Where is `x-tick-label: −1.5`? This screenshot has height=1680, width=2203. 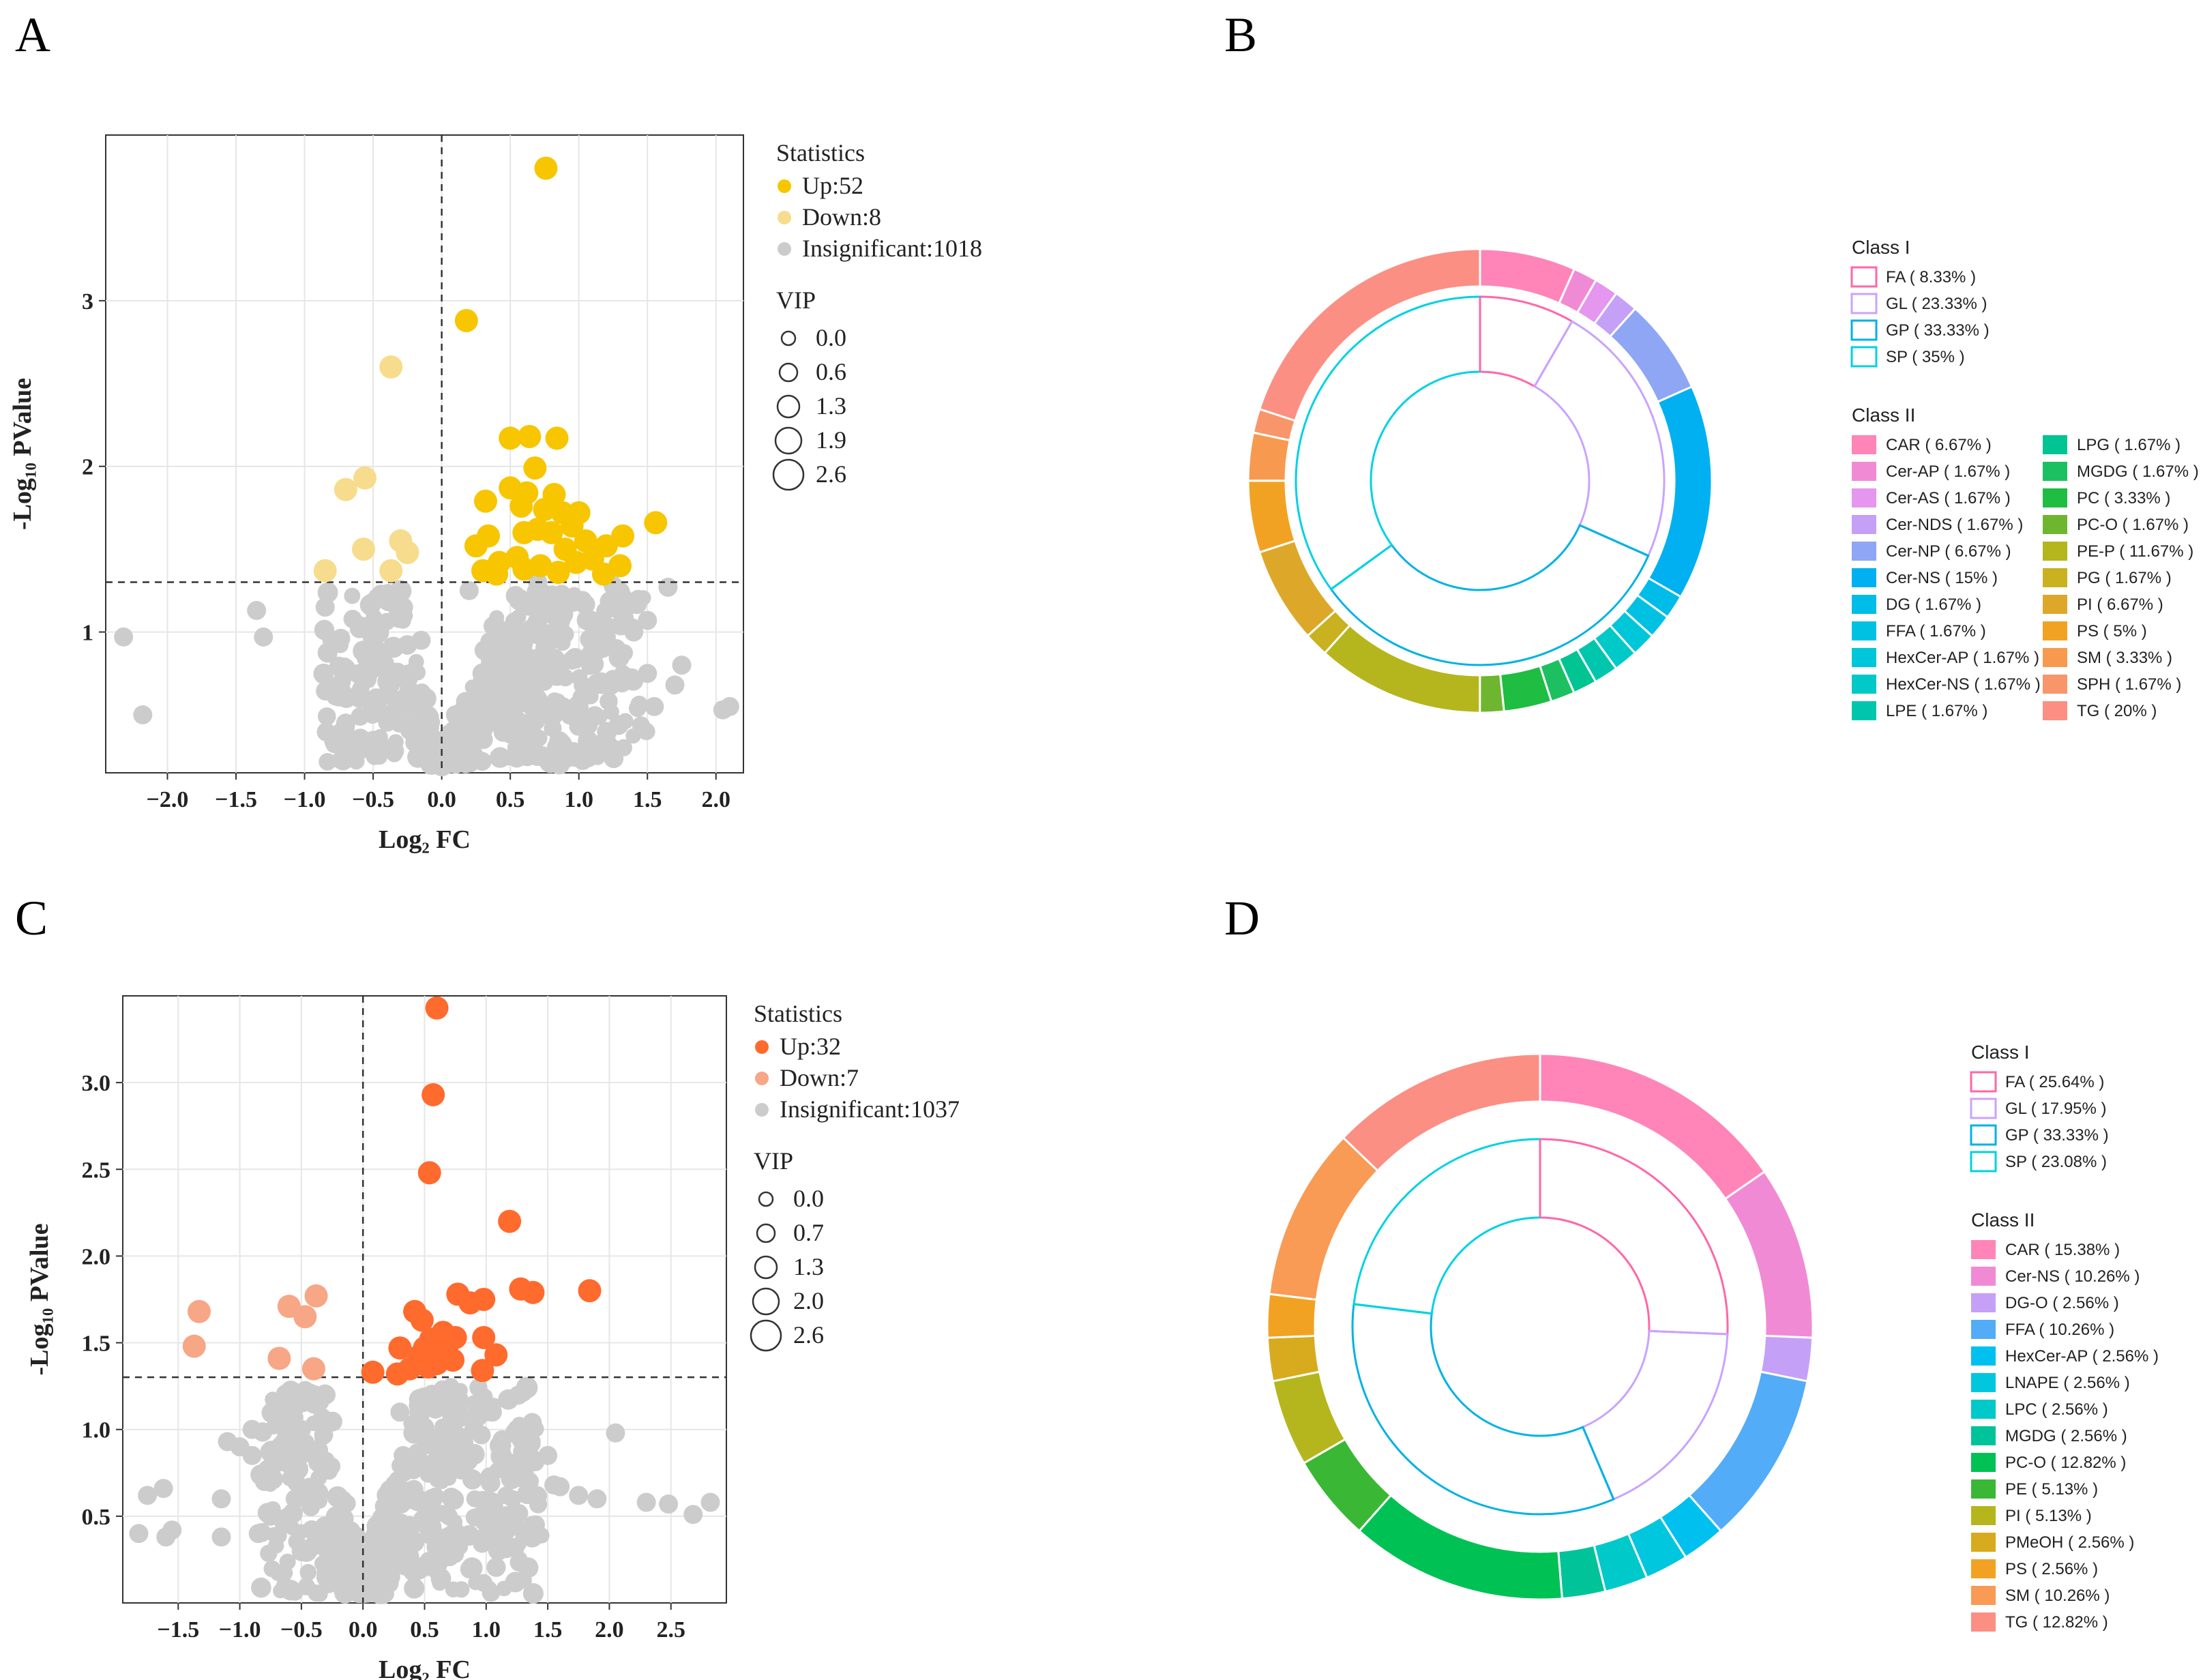
x-tick-label: −1.5 is located at coordinates (236, 799).